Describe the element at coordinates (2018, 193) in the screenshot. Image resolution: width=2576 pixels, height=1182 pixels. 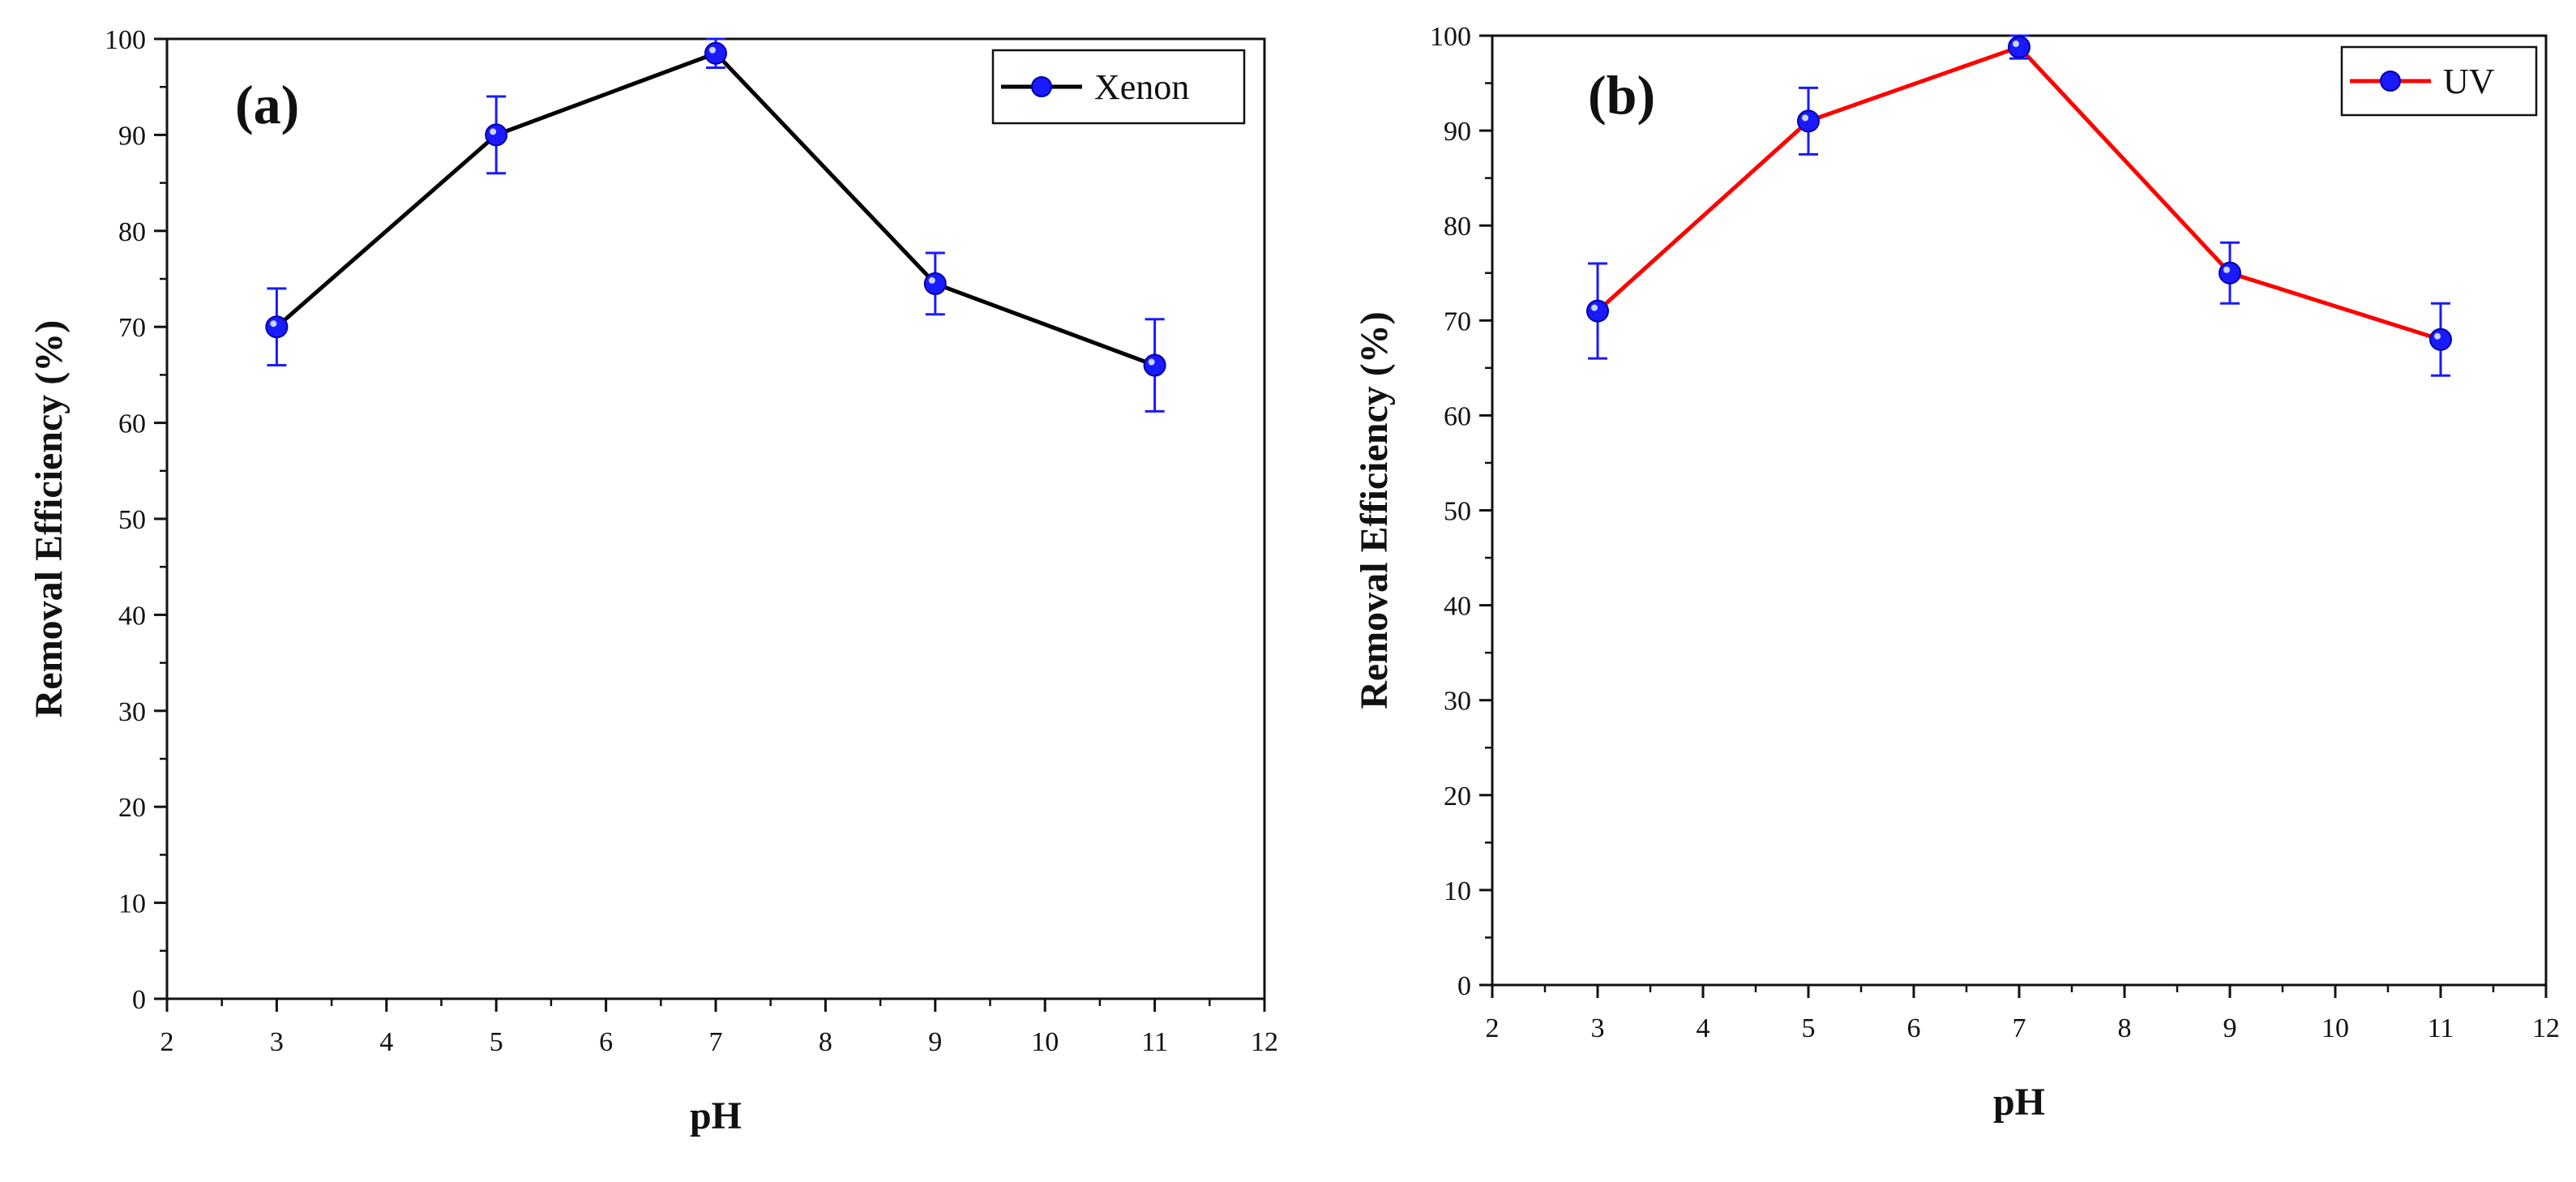
I see `series-line` at that location.